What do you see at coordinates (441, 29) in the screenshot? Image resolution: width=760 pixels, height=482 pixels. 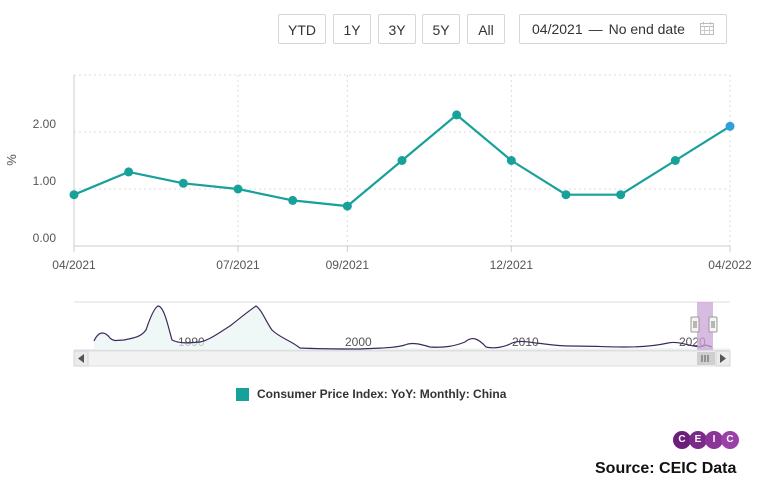 I see `range-button-5y: 5Y` at bounding box center [441, 29].